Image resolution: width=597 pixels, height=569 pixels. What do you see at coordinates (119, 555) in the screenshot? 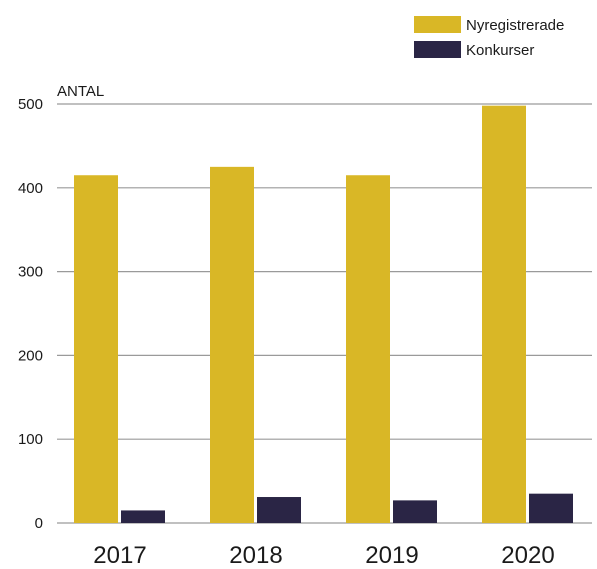
I see `x-tick-label-2017: 2017` at bounding box center [119, 555].